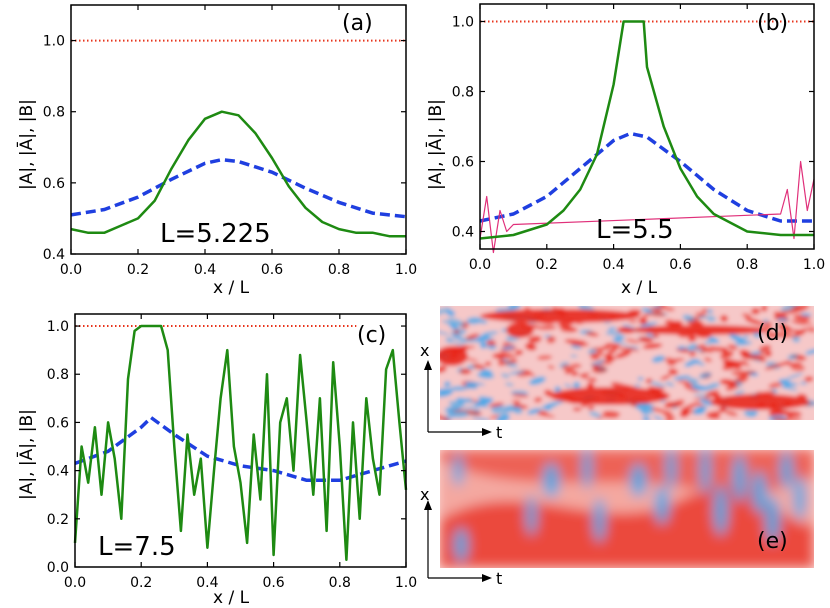  What do you see at coordinates (58, 568) in the screenshot?
I see `panel-c-ytick-label: 0.0` at bounding box center [58, 568].